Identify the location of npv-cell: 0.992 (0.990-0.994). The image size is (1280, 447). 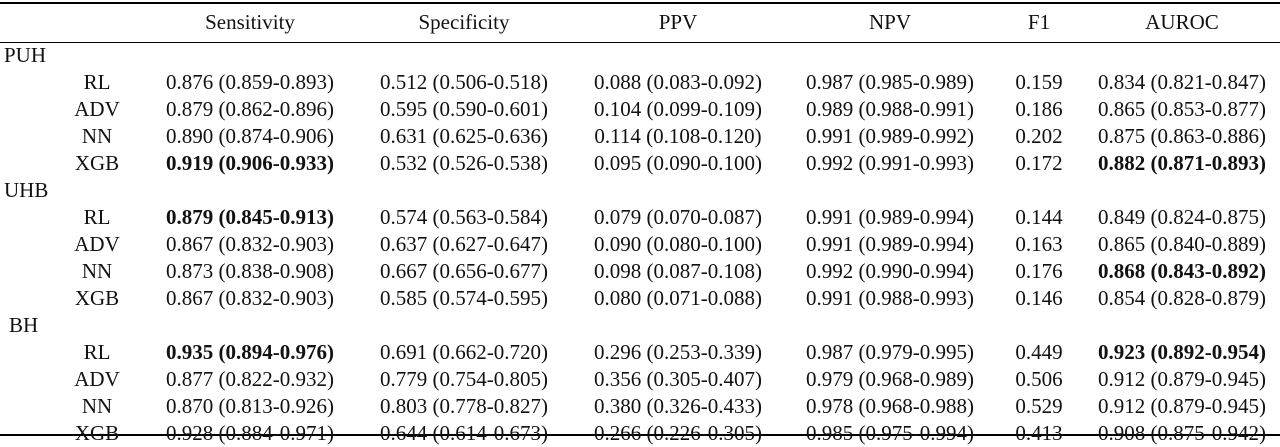
(890, 271).